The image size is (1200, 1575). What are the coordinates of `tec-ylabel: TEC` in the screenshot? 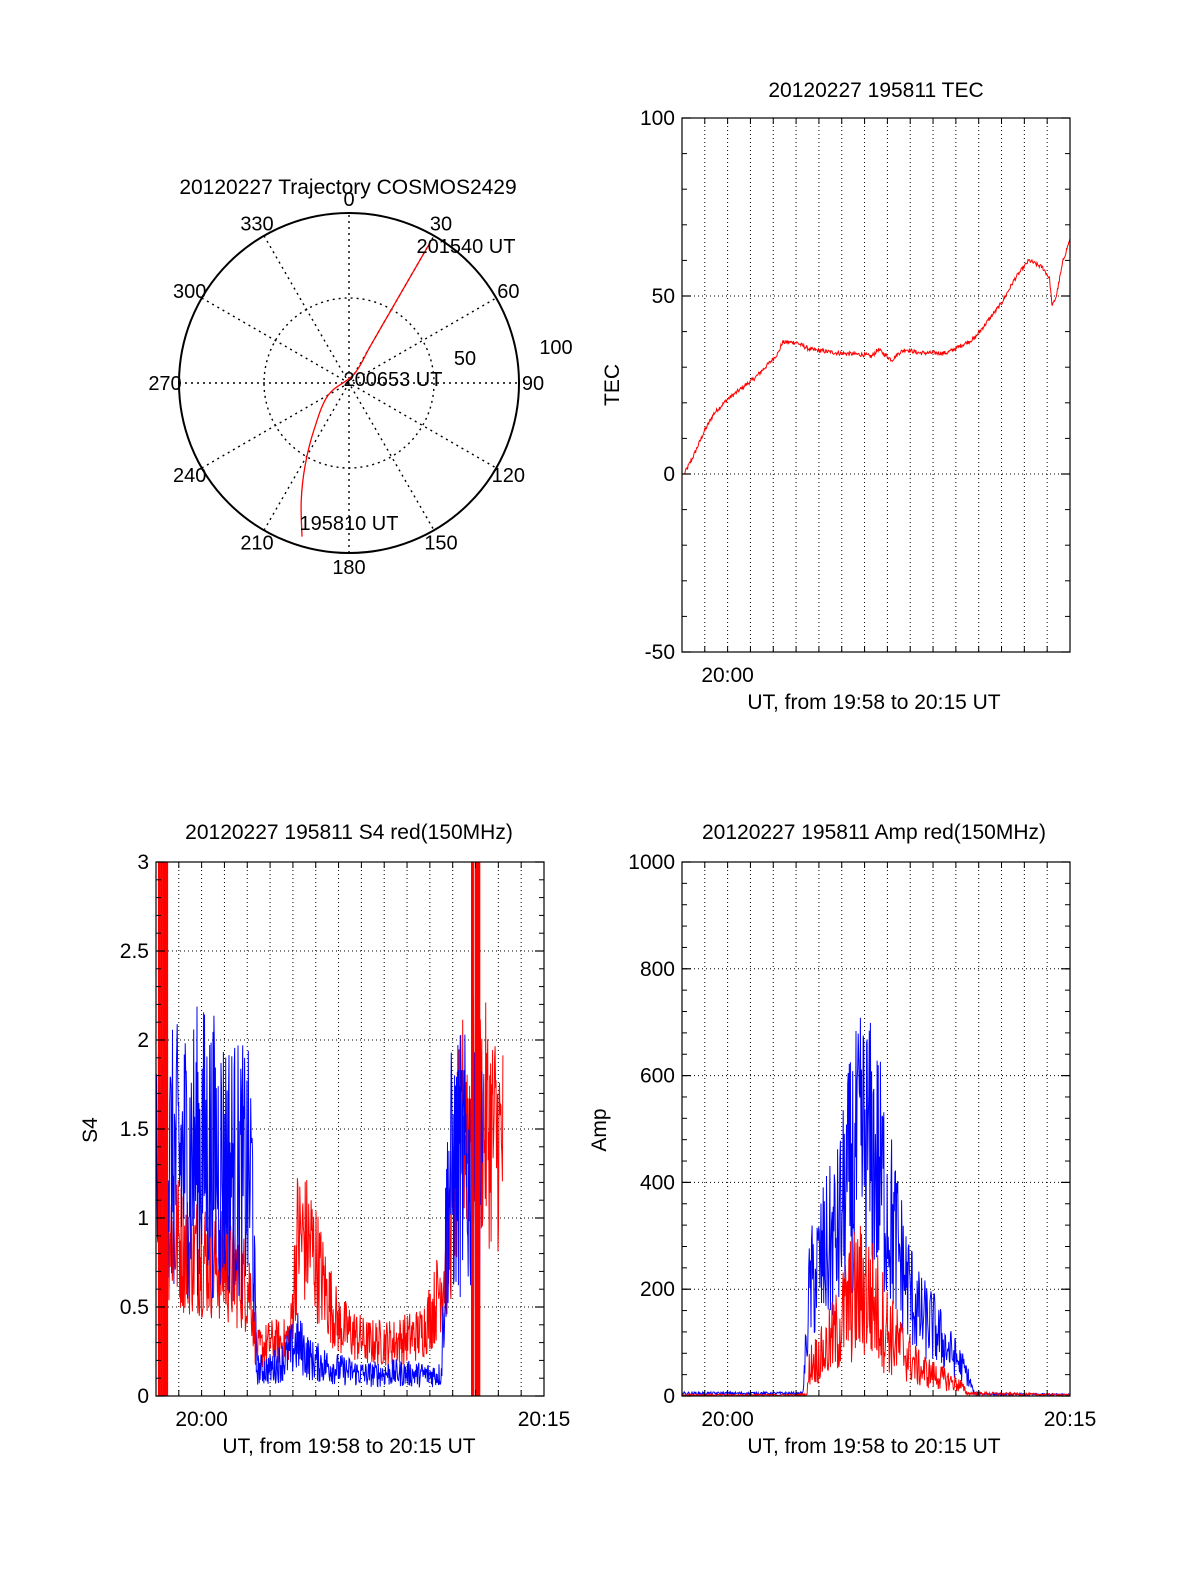 It's located at (612, 385).